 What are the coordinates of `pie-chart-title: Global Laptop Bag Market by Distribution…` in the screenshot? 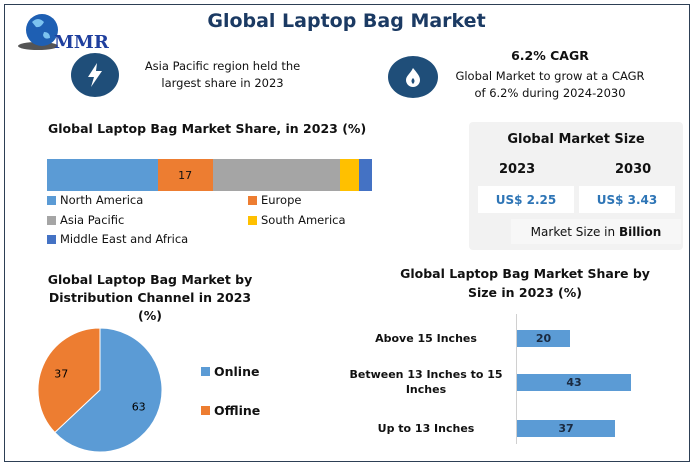 It's located at (150, 297).